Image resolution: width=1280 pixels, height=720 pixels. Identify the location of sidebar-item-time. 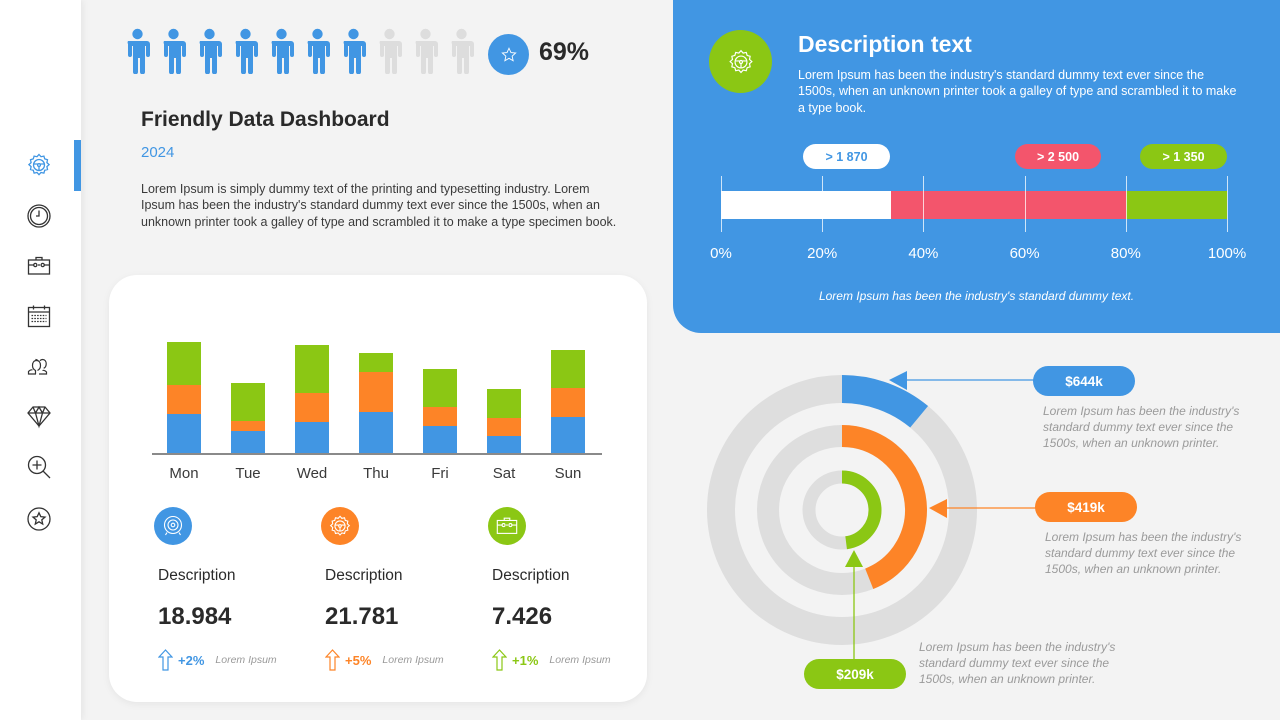
(39, 216).